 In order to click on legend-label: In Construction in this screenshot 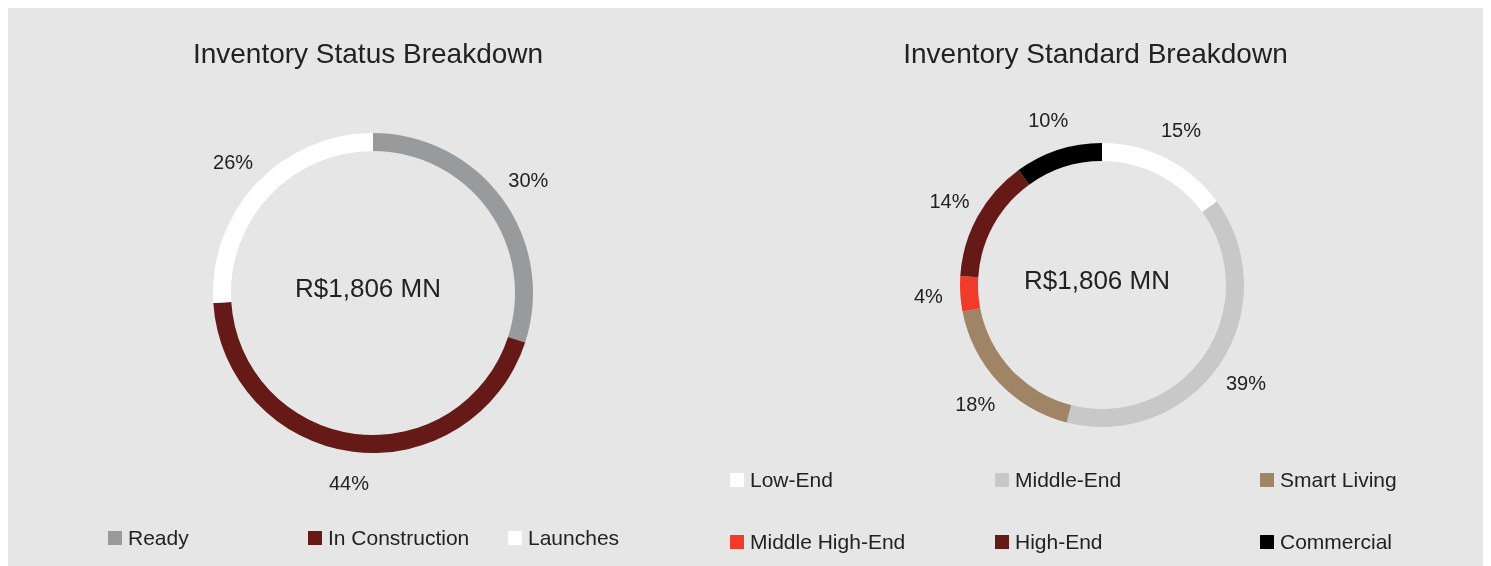, I will do `click(399, 538)`.